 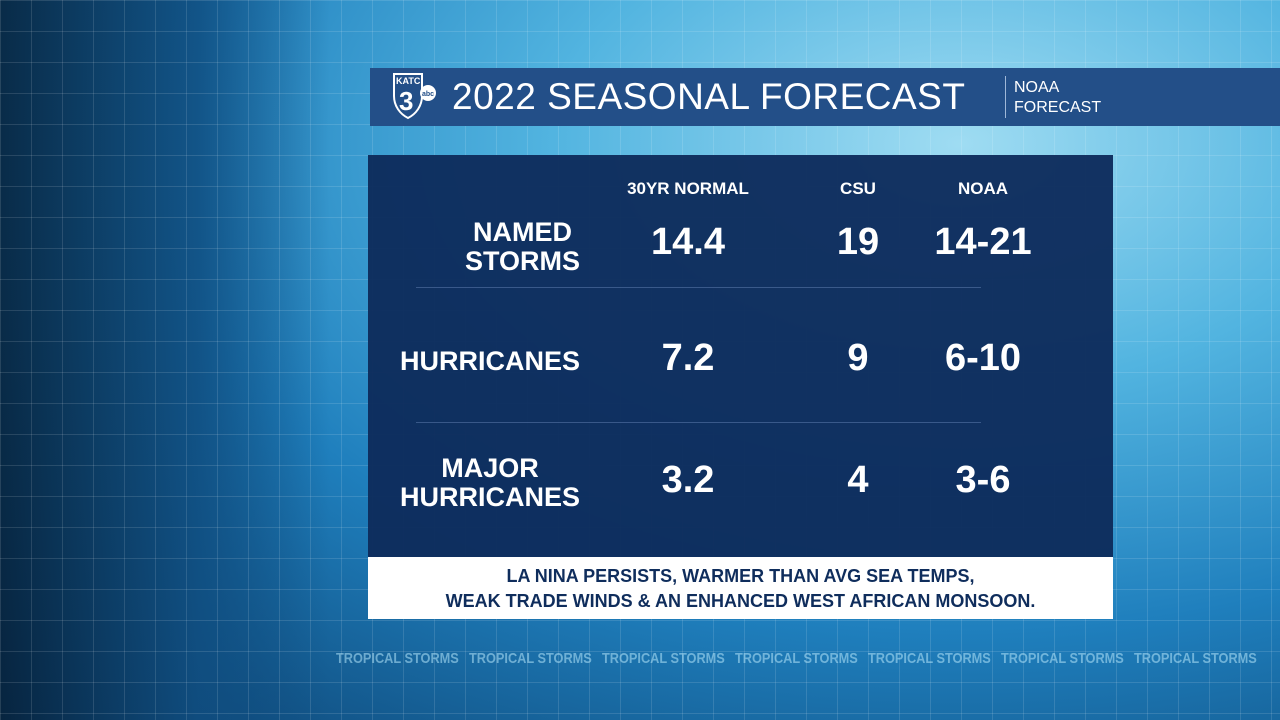 I want to click on page-title: 2022 SEASONAL FORECAST, so click(x=709, y=96).